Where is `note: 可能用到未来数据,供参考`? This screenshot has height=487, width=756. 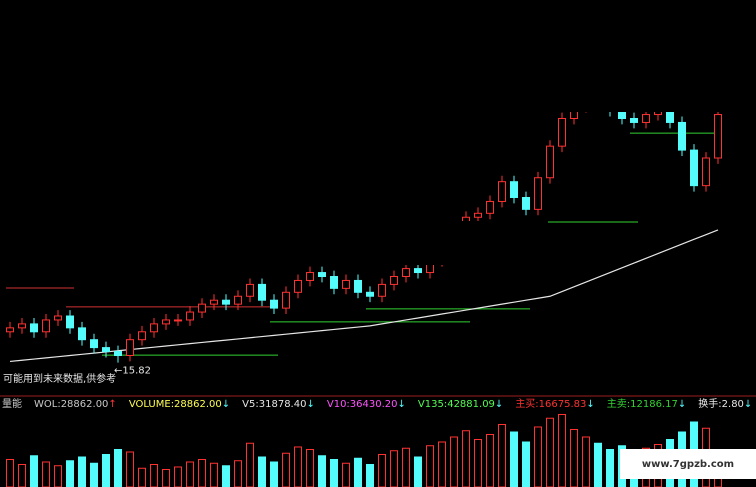
note: 可能用到未来数据,供参考 is located at coordinates (59, 378).